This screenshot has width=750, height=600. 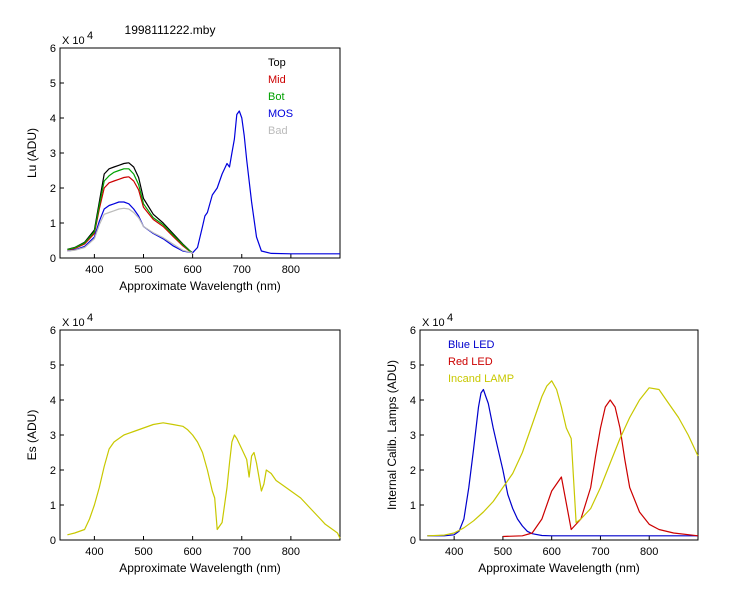 I want to click on legend-entry: MOS, so click(x=280, y=114).